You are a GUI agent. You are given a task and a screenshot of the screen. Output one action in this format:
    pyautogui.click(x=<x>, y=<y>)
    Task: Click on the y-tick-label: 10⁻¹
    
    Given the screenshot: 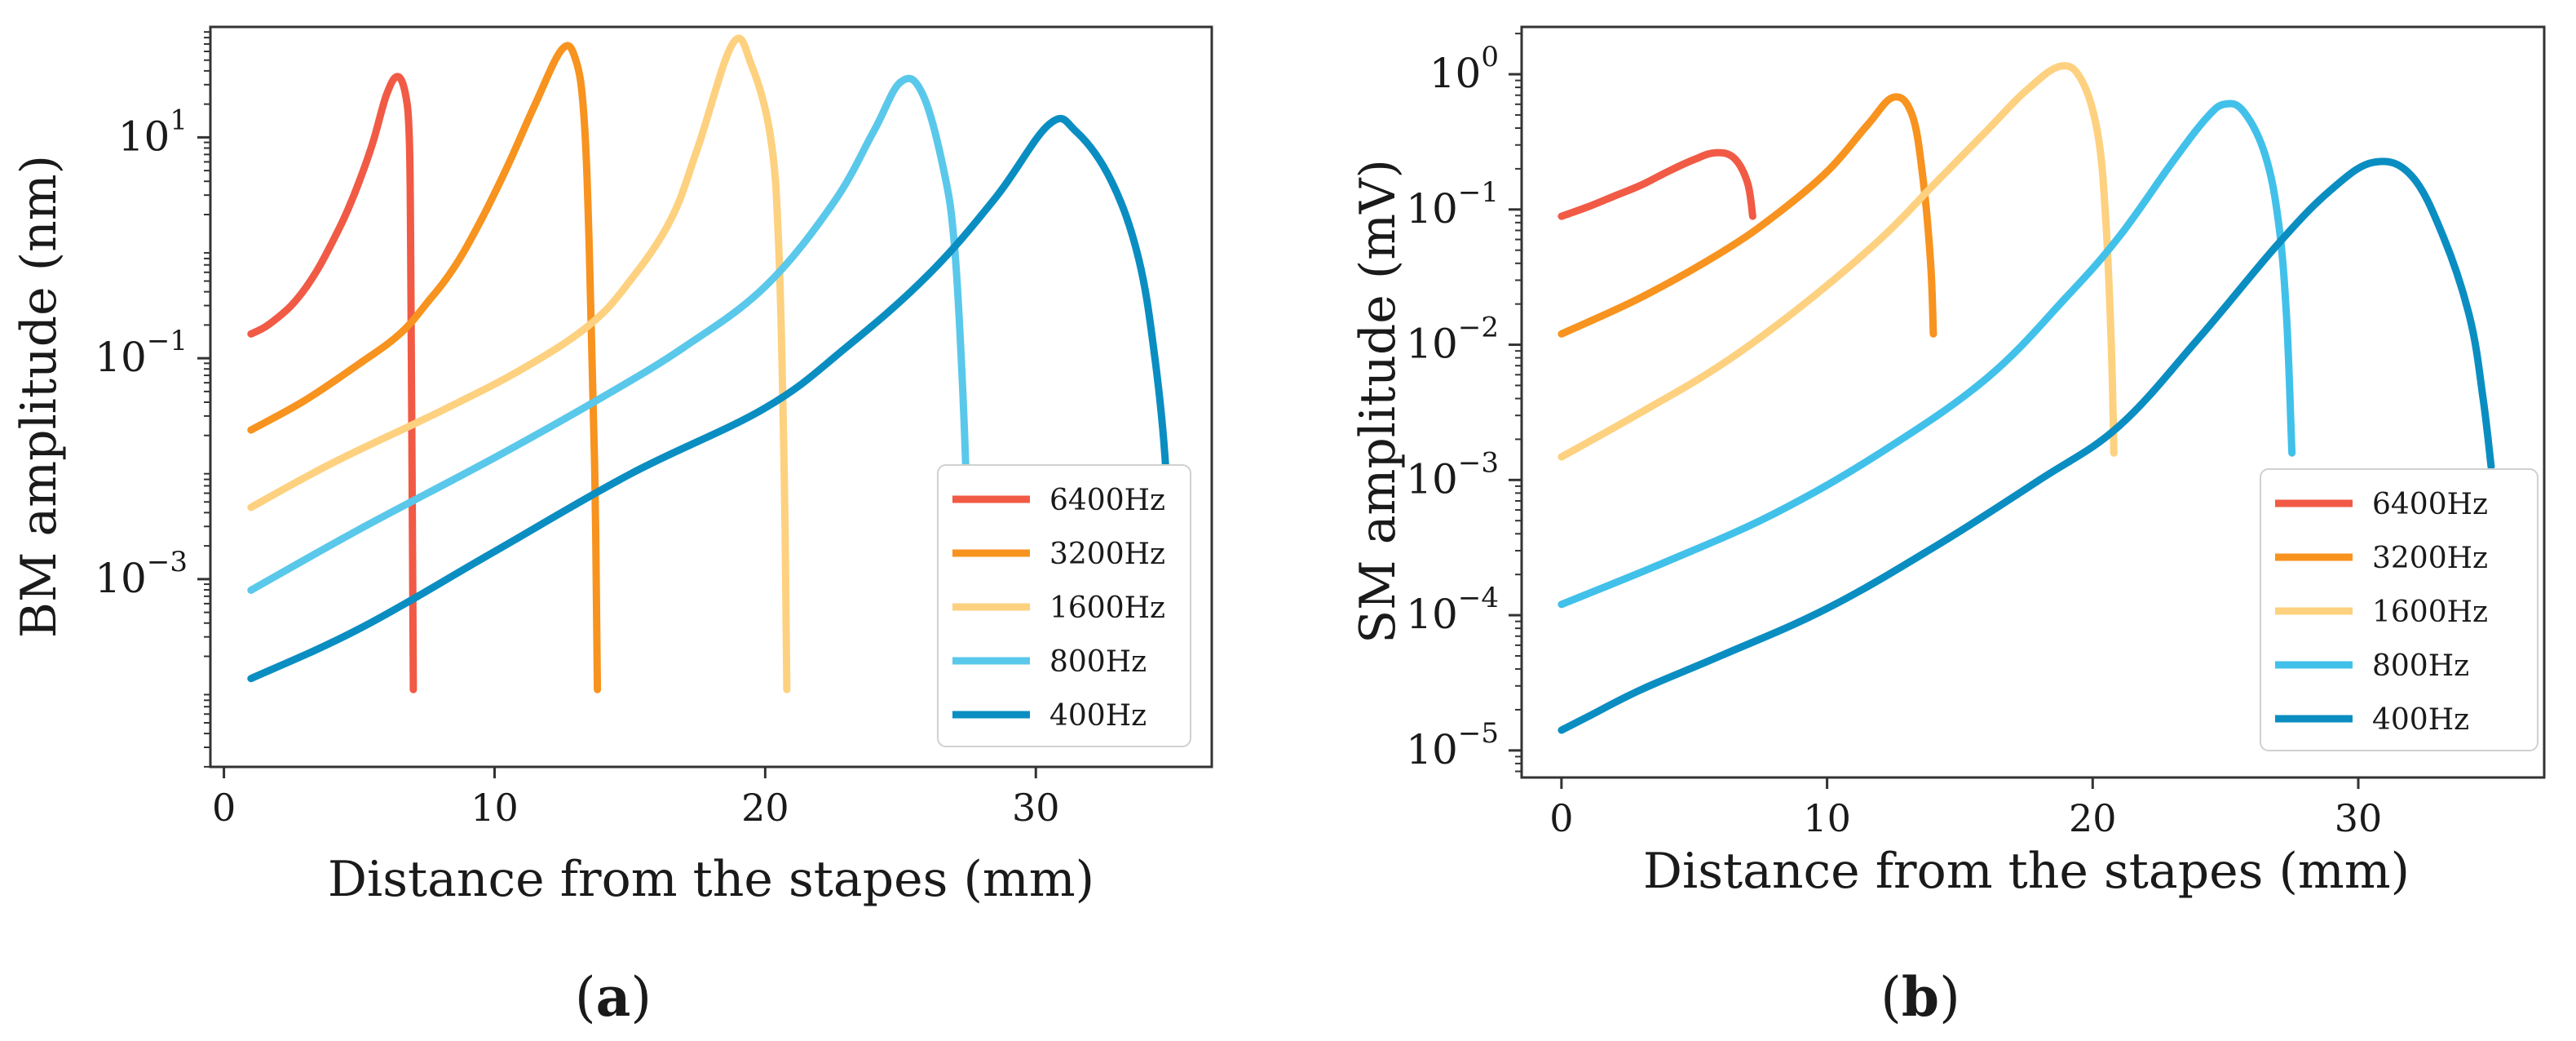 What is the action you would take?
    pyautogui.click(x=141, y=353)
    